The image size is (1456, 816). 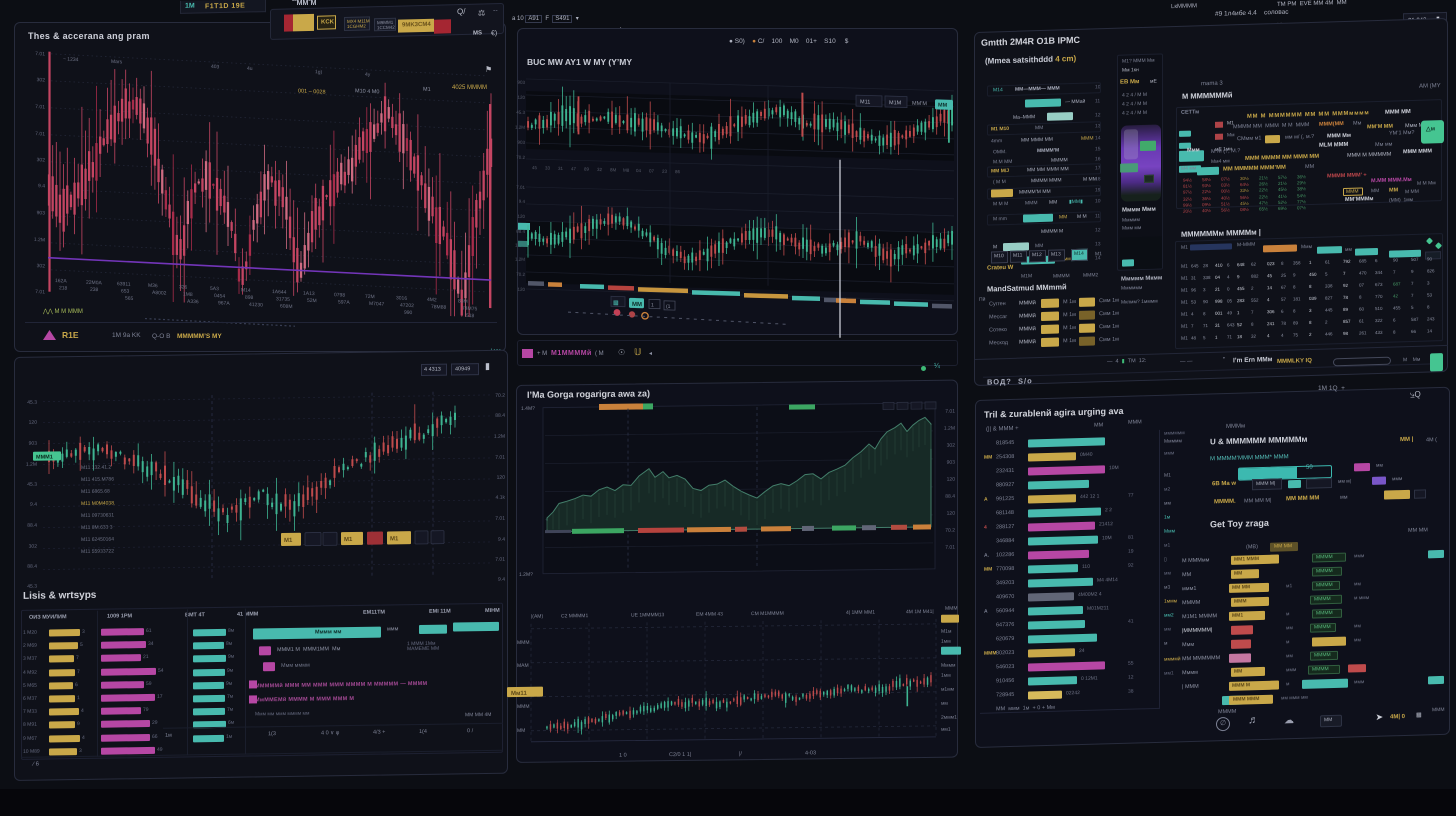 What do you see at coordinates (224, 303) in the screenshot?
I see `svg-text: 967A` at bounding box center [224, 303].